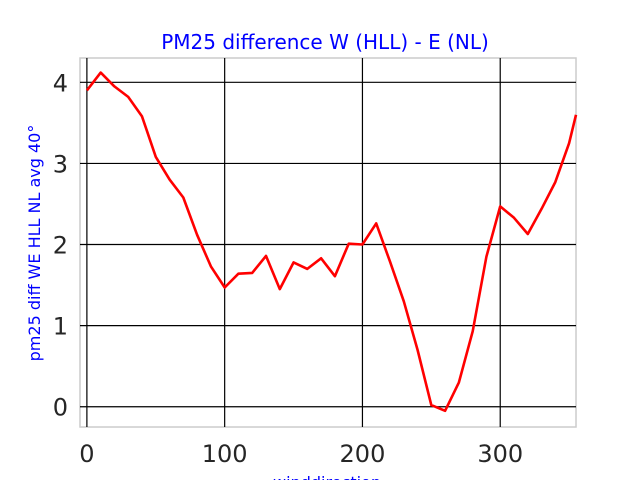  I want to click on y-tick-label: 4, so click(60, 83).